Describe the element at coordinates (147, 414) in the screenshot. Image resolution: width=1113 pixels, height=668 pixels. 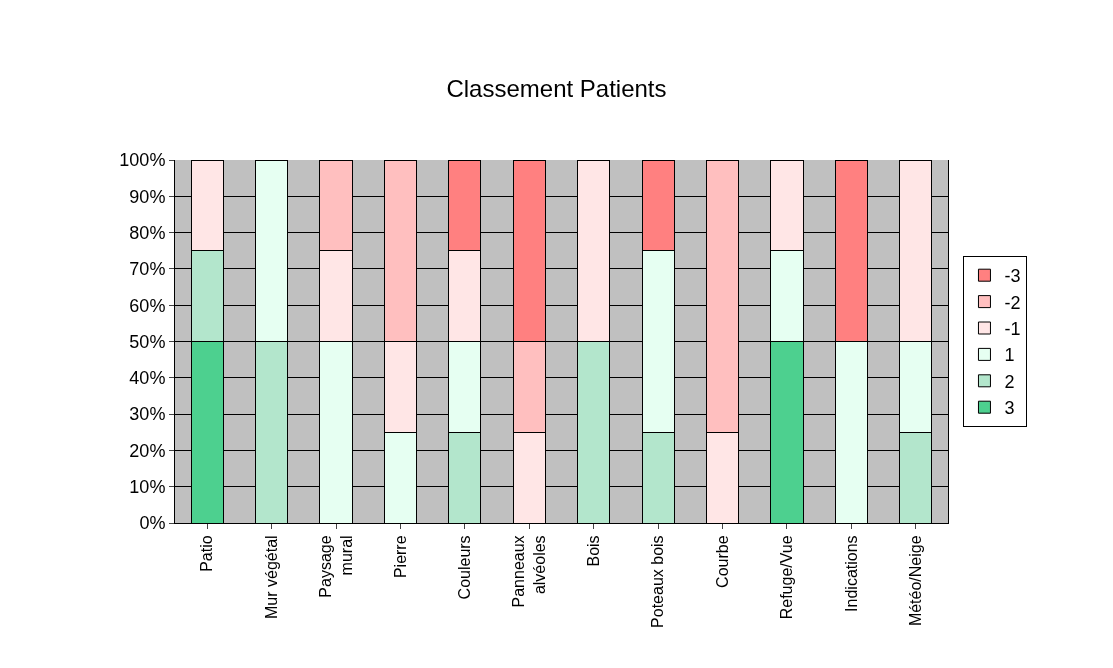
I see `y-tick-label: 30%` at that location.